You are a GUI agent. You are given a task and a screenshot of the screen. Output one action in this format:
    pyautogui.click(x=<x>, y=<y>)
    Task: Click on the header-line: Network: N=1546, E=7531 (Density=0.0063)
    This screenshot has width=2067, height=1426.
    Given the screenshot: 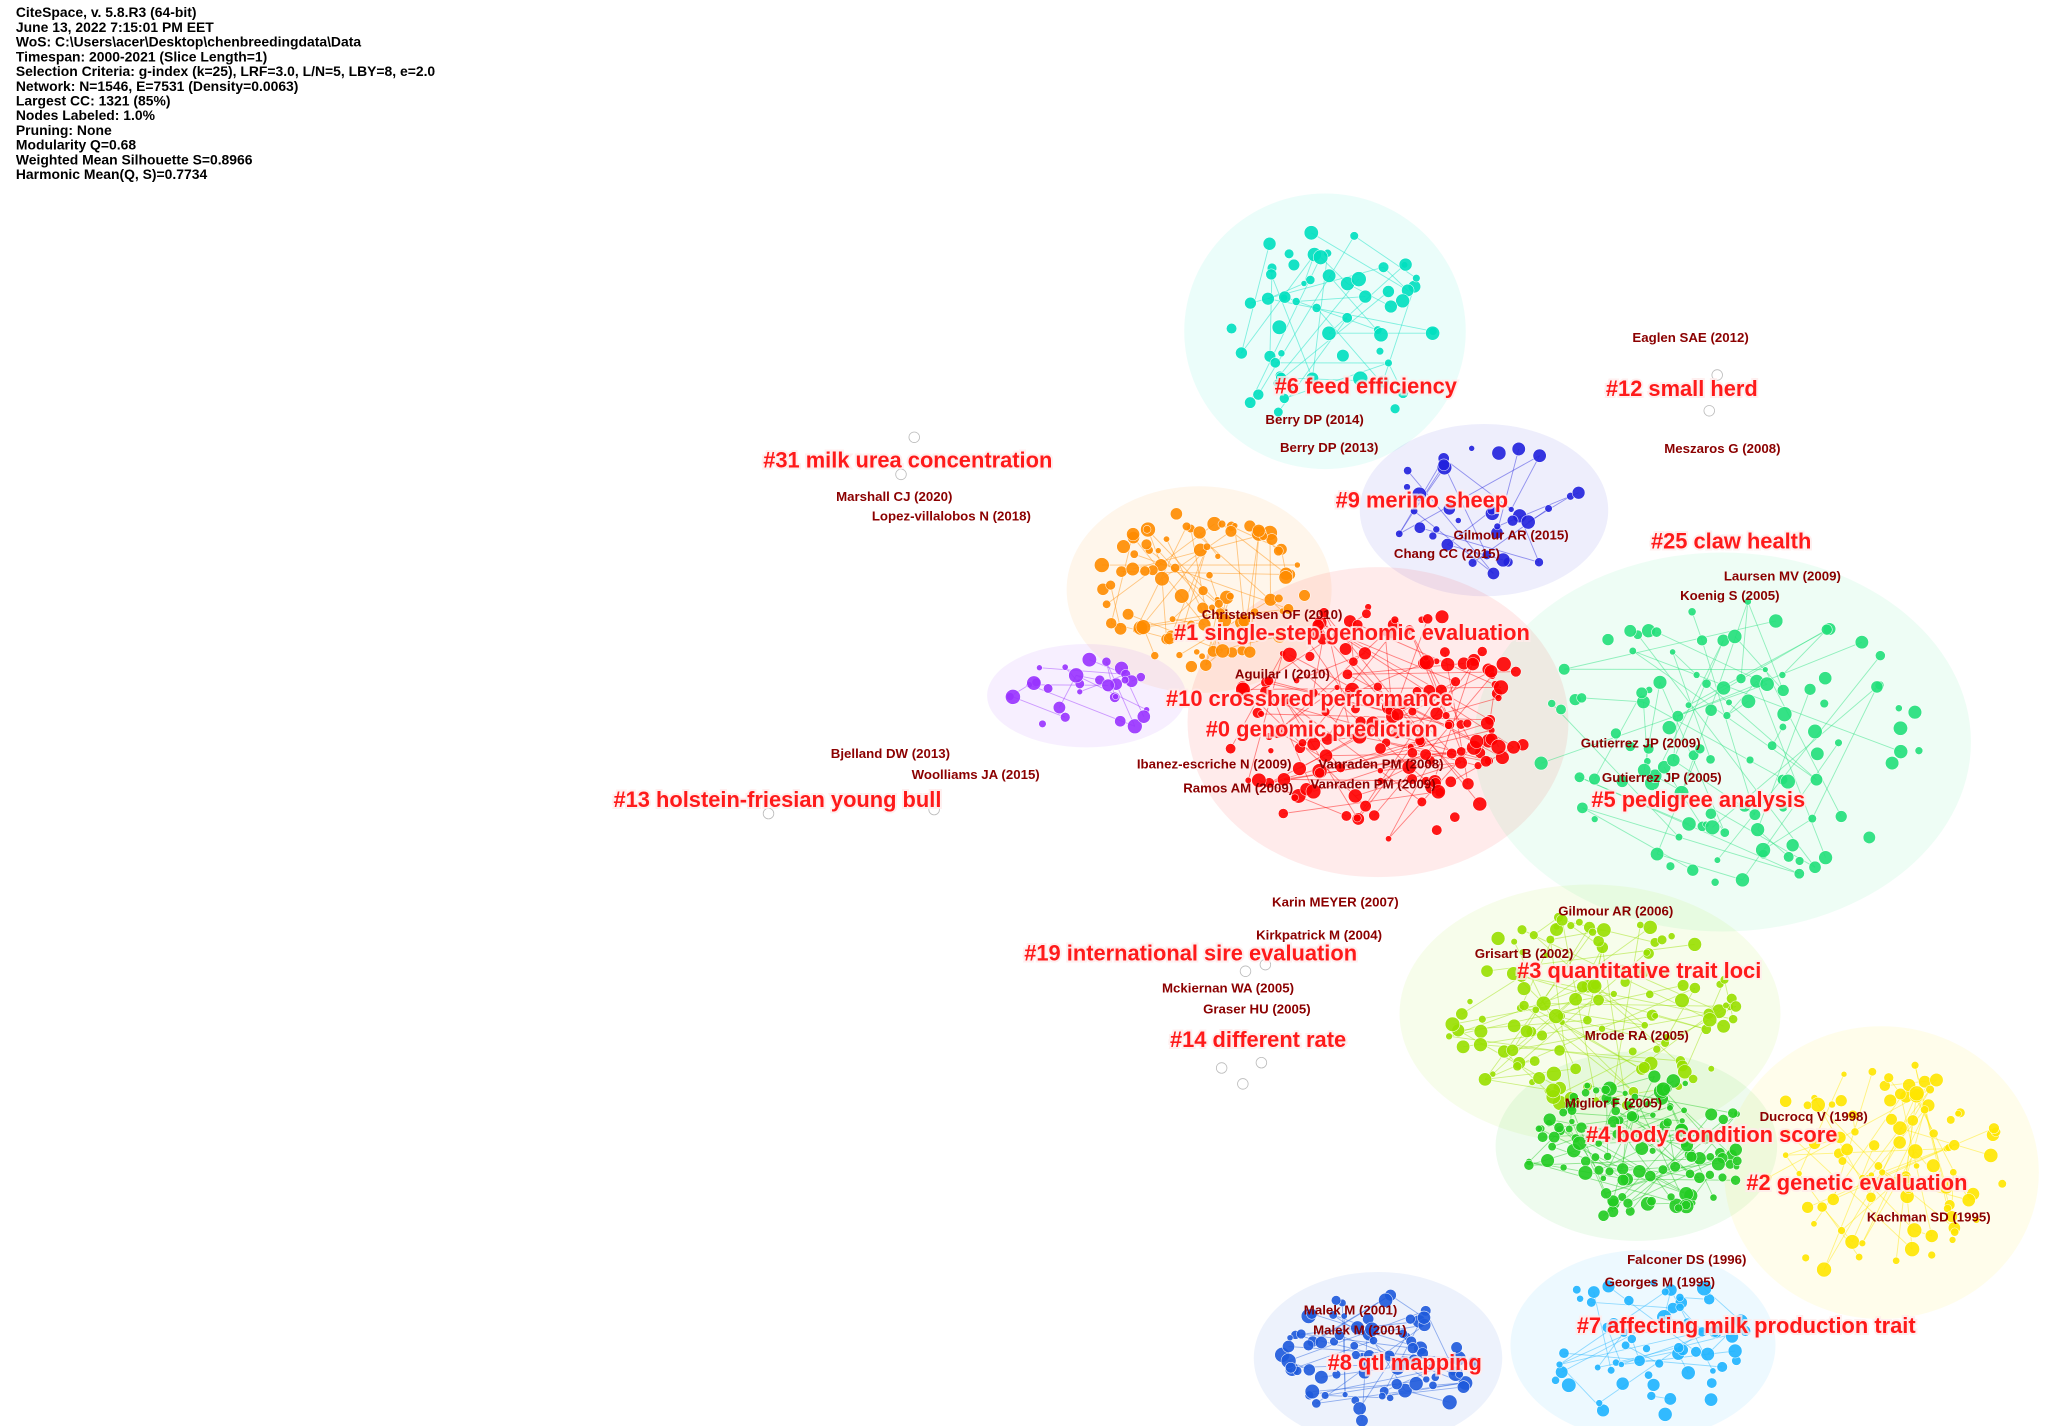 What is the action you would take?
    pyautogui.click(x=157, y=86)
    